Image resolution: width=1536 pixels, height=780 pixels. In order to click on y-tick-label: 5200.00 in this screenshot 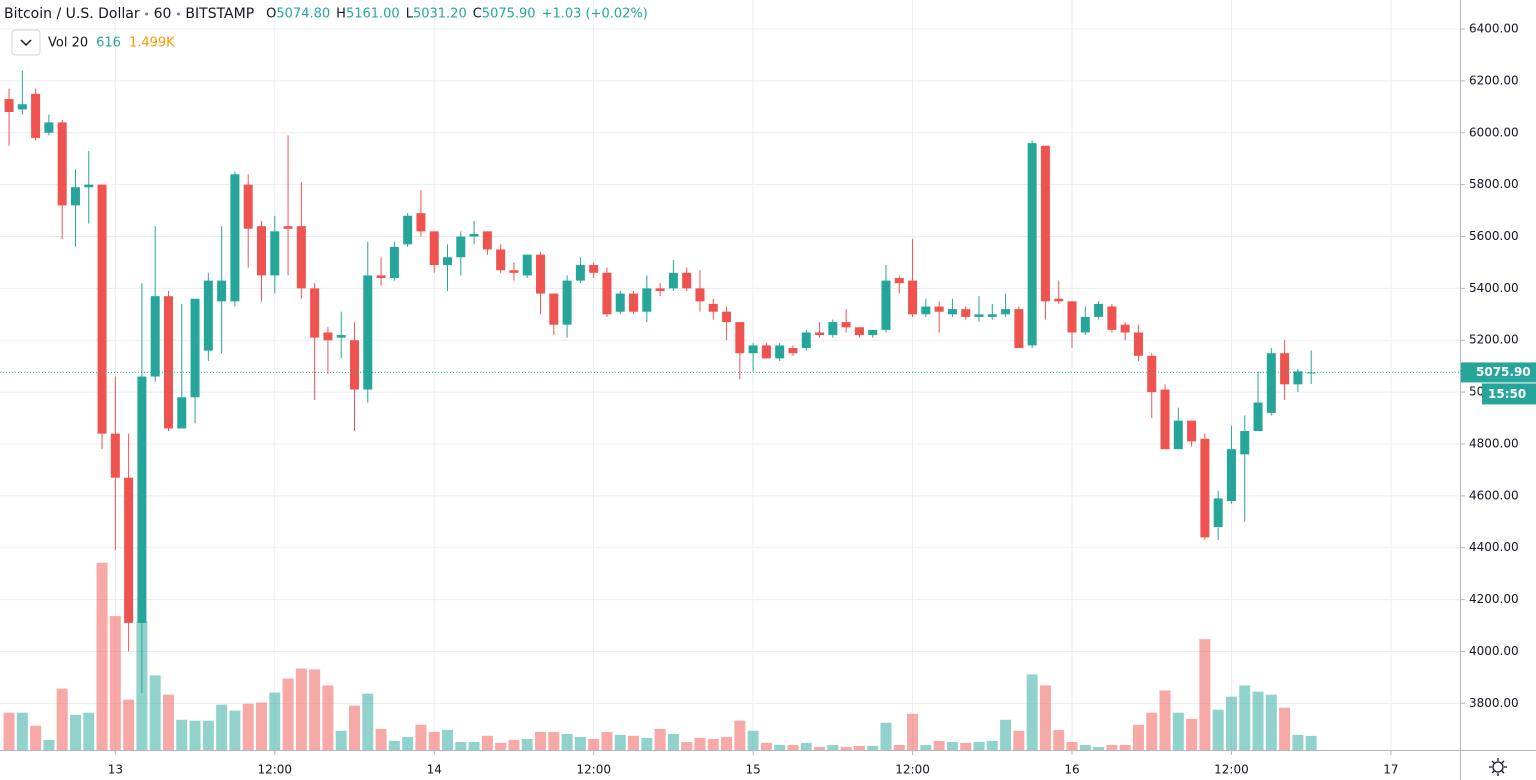, I will do `click(1494, 340)`.